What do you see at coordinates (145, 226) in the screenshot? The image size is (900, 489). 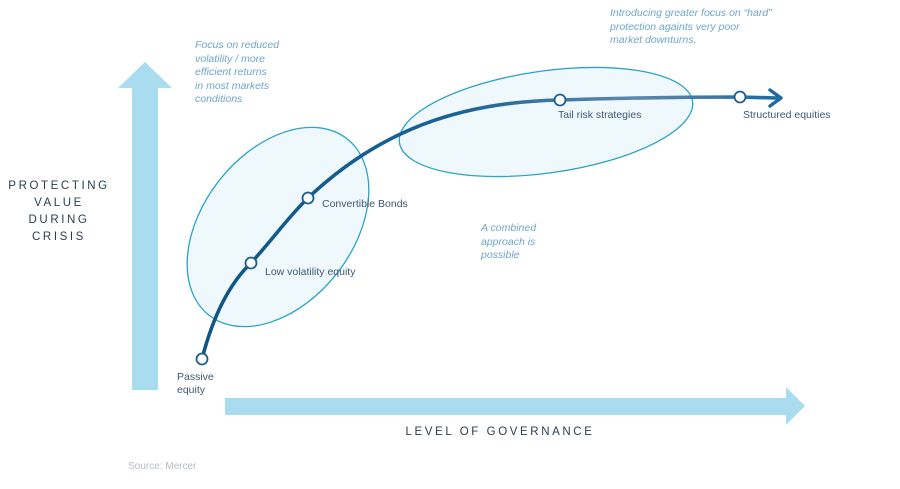 I see `y-axis-arrow` at bounding box center [145, 226].